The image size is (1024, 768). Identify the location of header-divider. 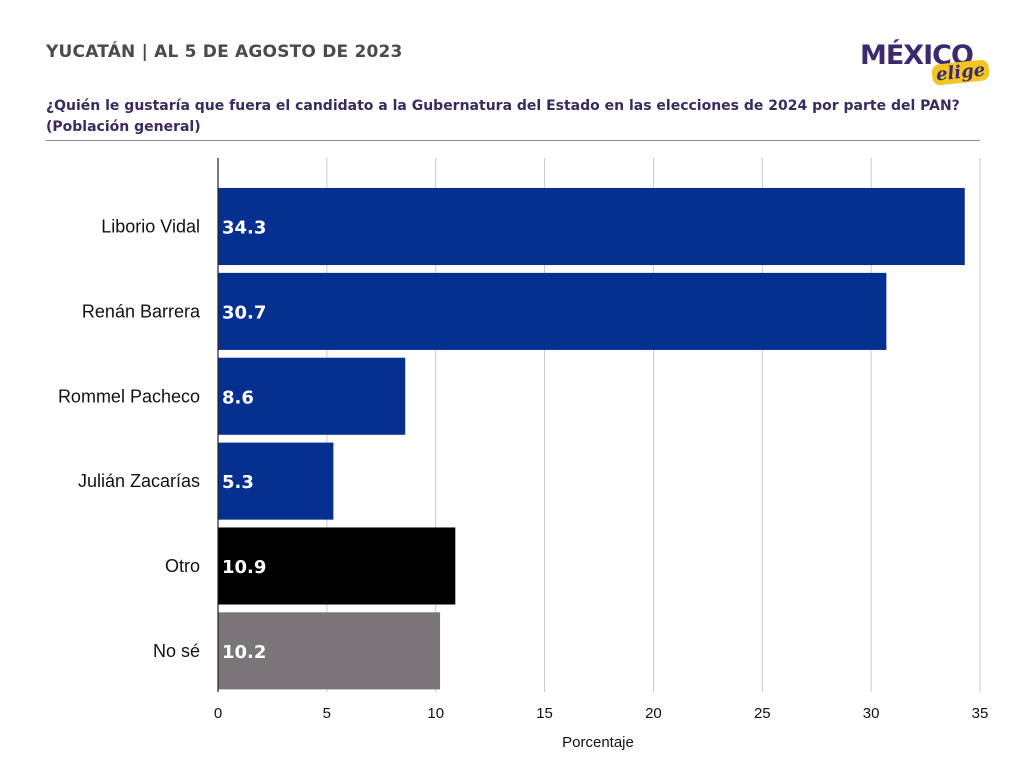
(513, 140).